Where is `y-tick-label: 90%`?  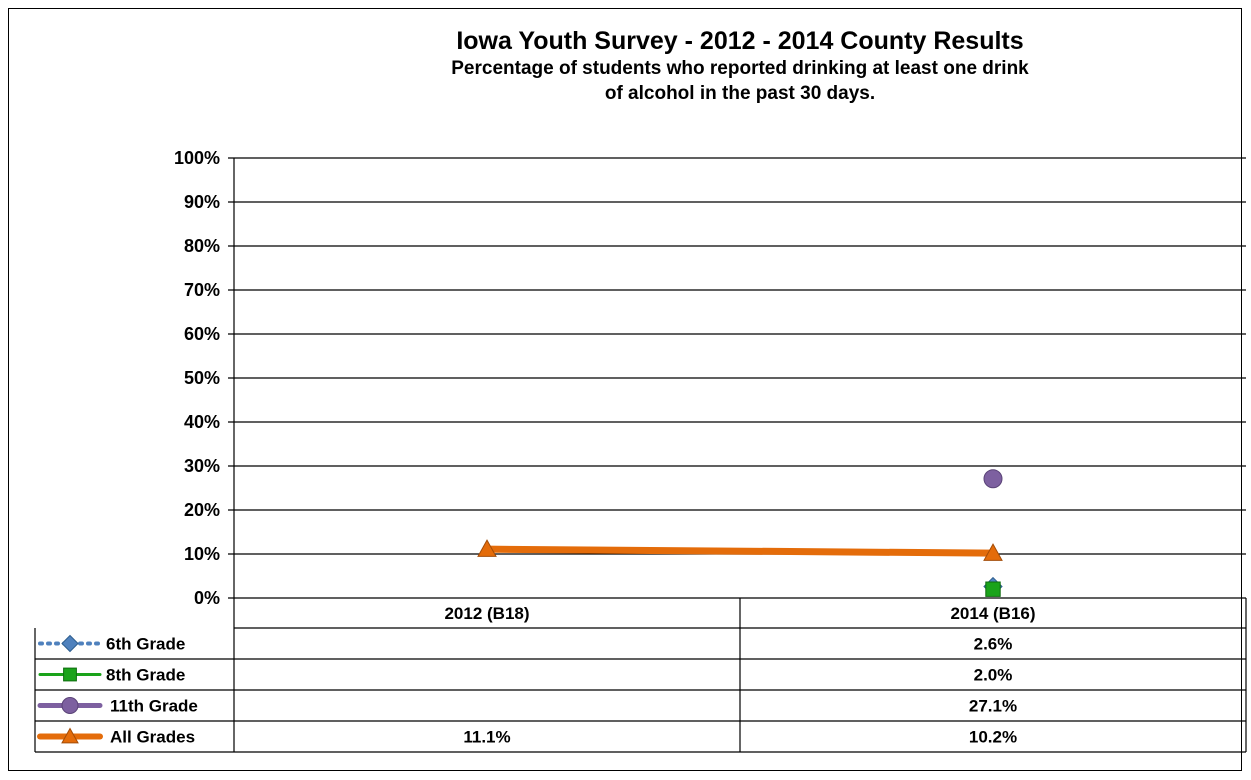 y-tick-label: 90% is located at coordinates (202, 202).